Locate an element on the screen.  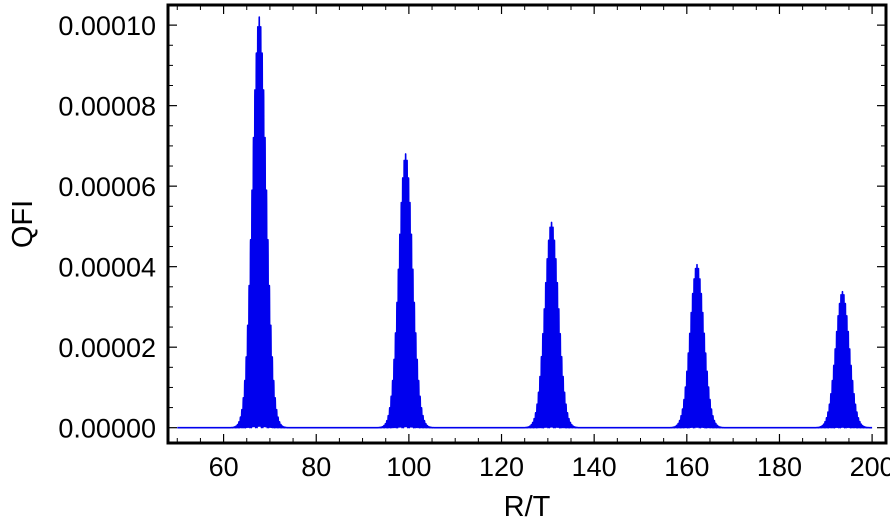
x-axis-label: R/T is located at coordinates (527, 507).